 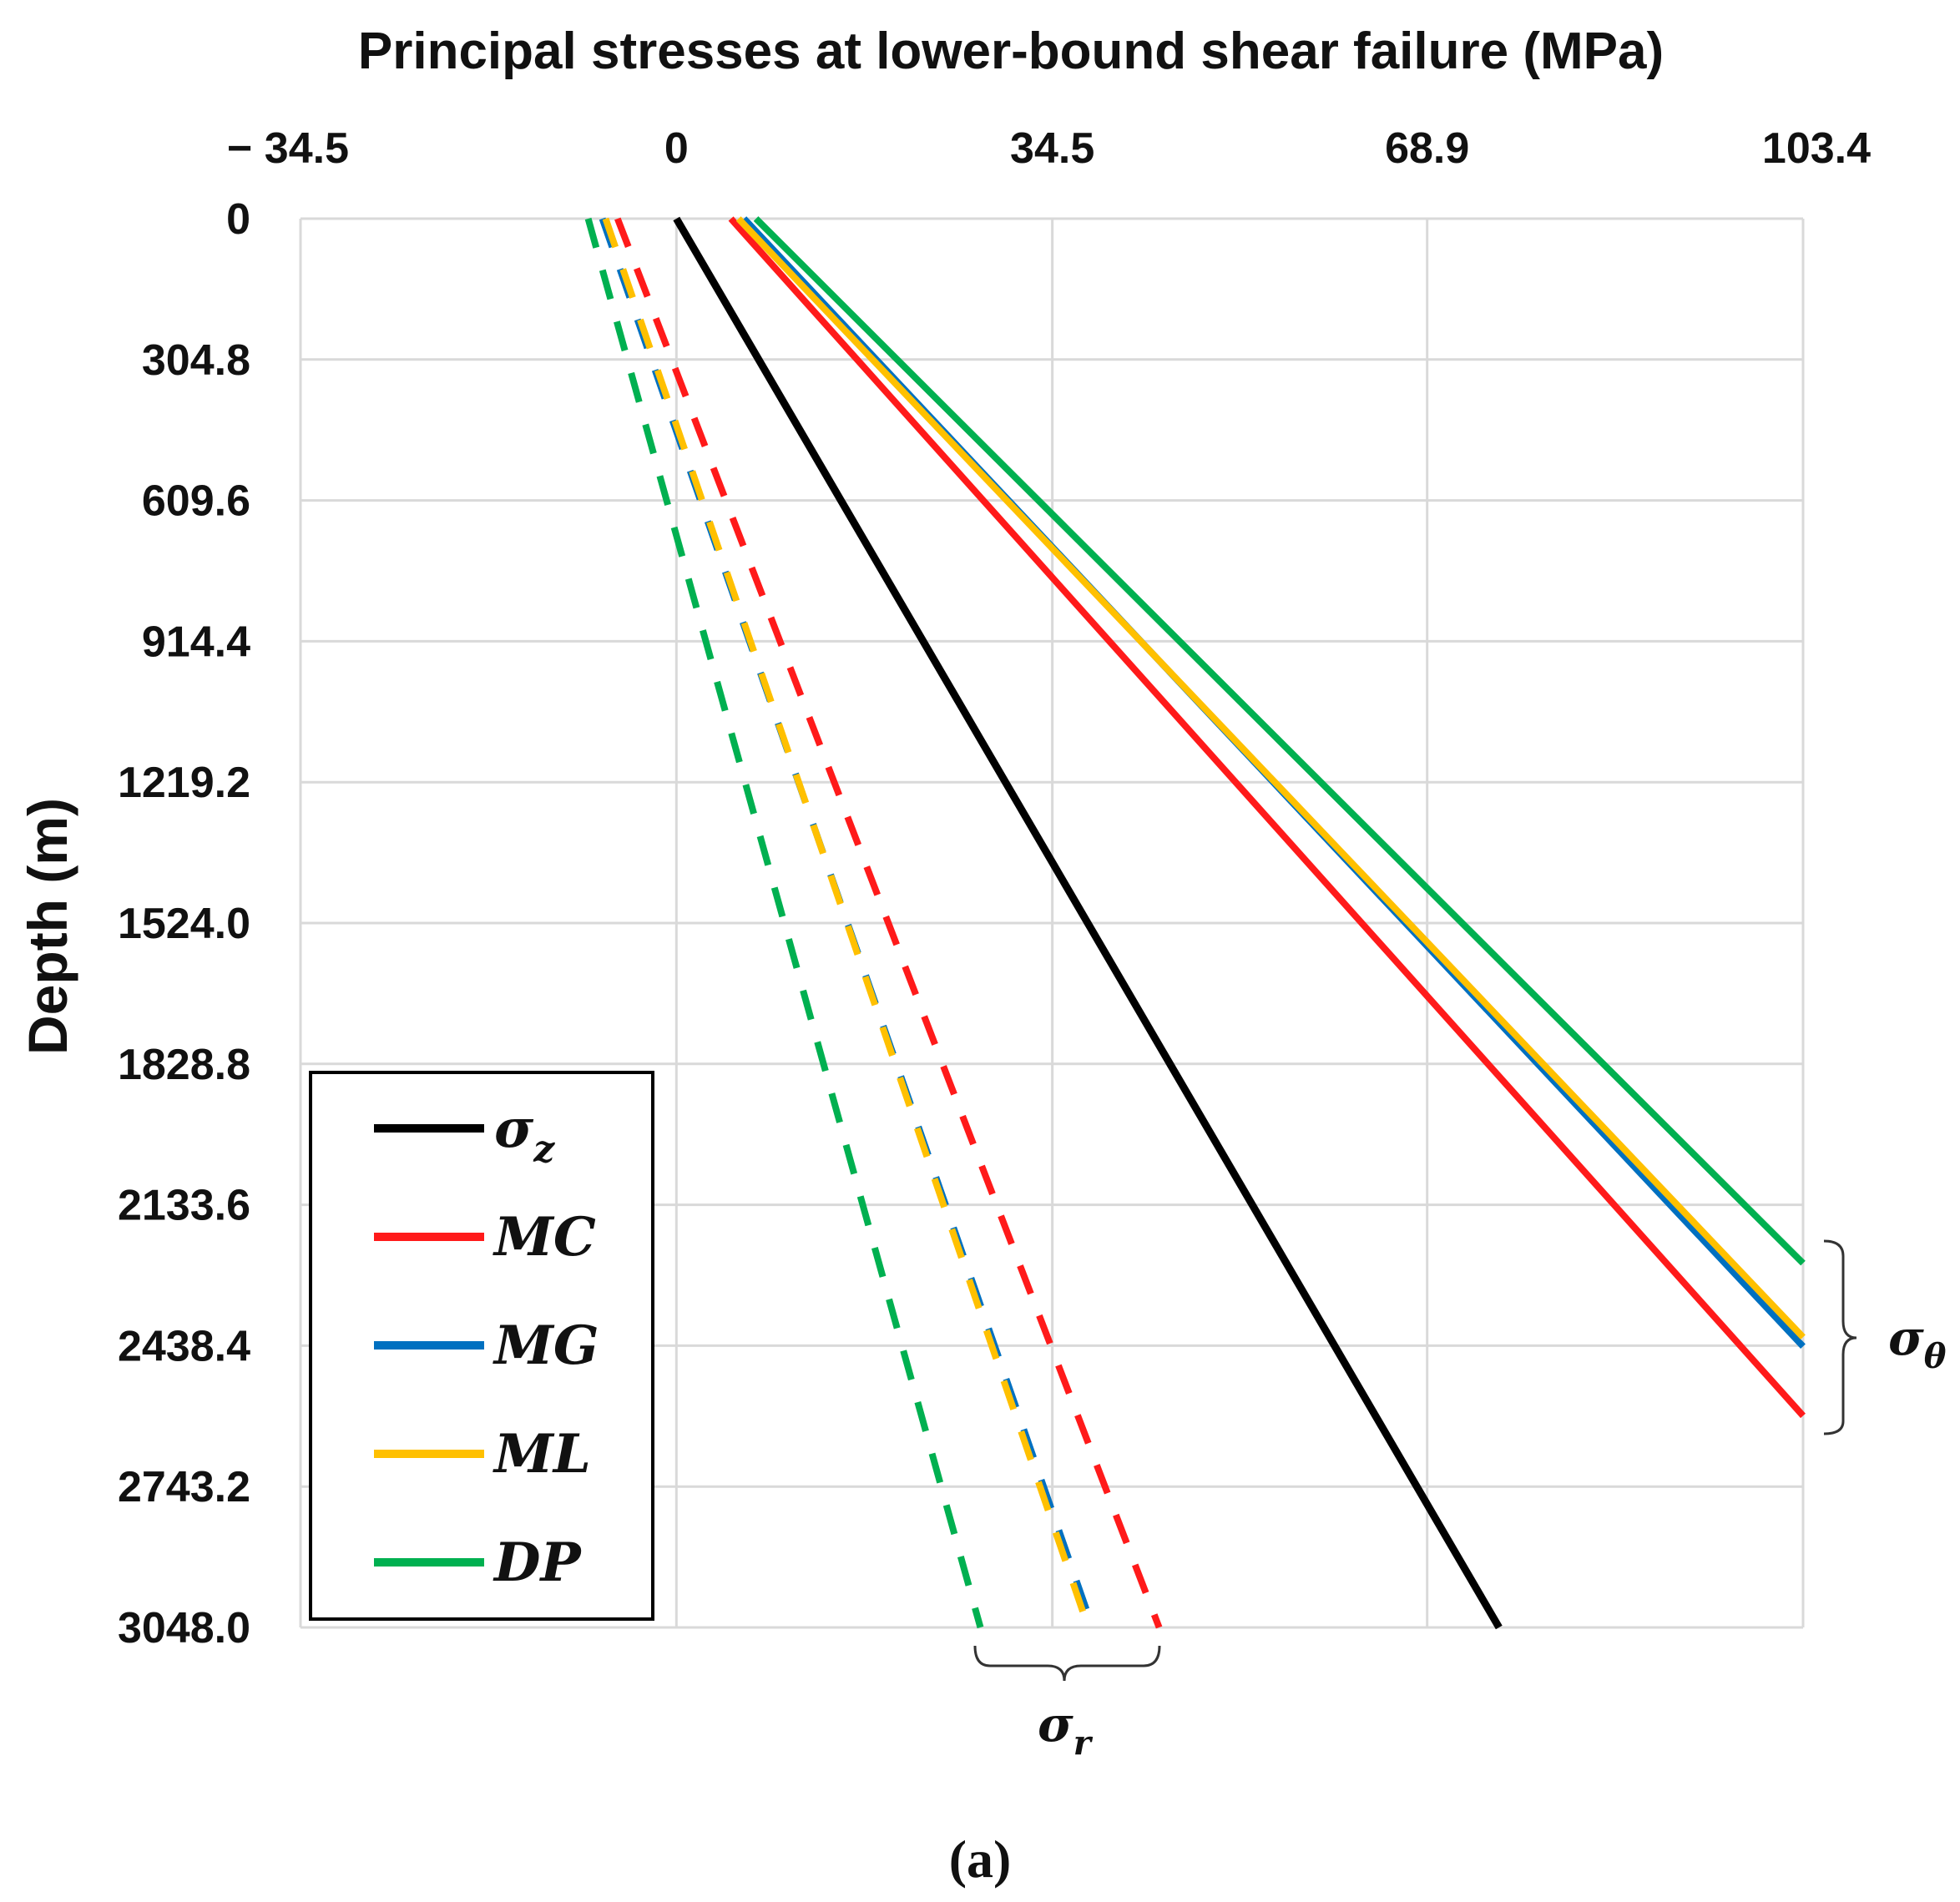 What do you see at coordinates (524, 1134) in the screenshot?
I see `legend-label-sigma-z: σz` at bounding box center [524, 1134].